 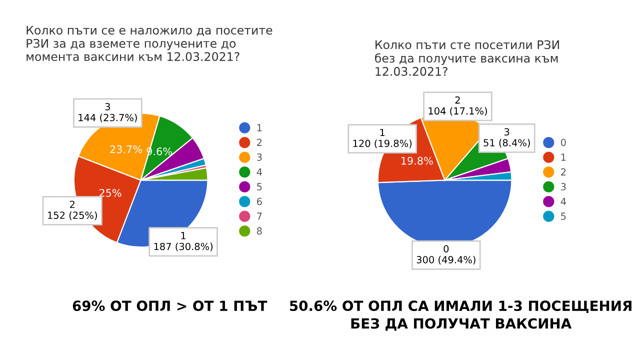 What do you see at coordinates (446, 248) in the screenshot?
I see `slice-label: 0` at bounding box center [446, 248].